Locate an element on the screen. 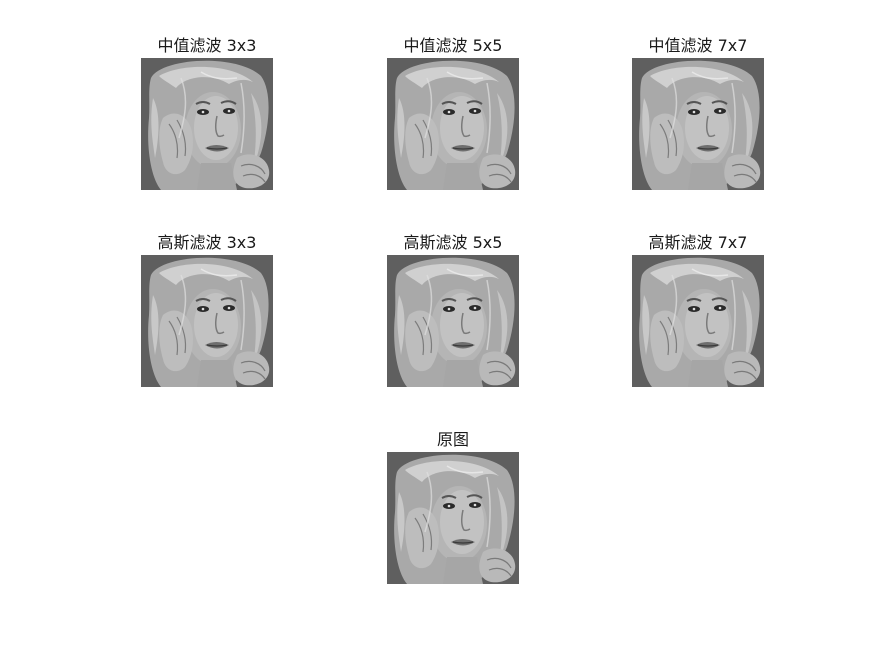 The image size is (875, 656). subplot-median-5x5: 中值滤波 5x5 is located at coordinates (453, 113).